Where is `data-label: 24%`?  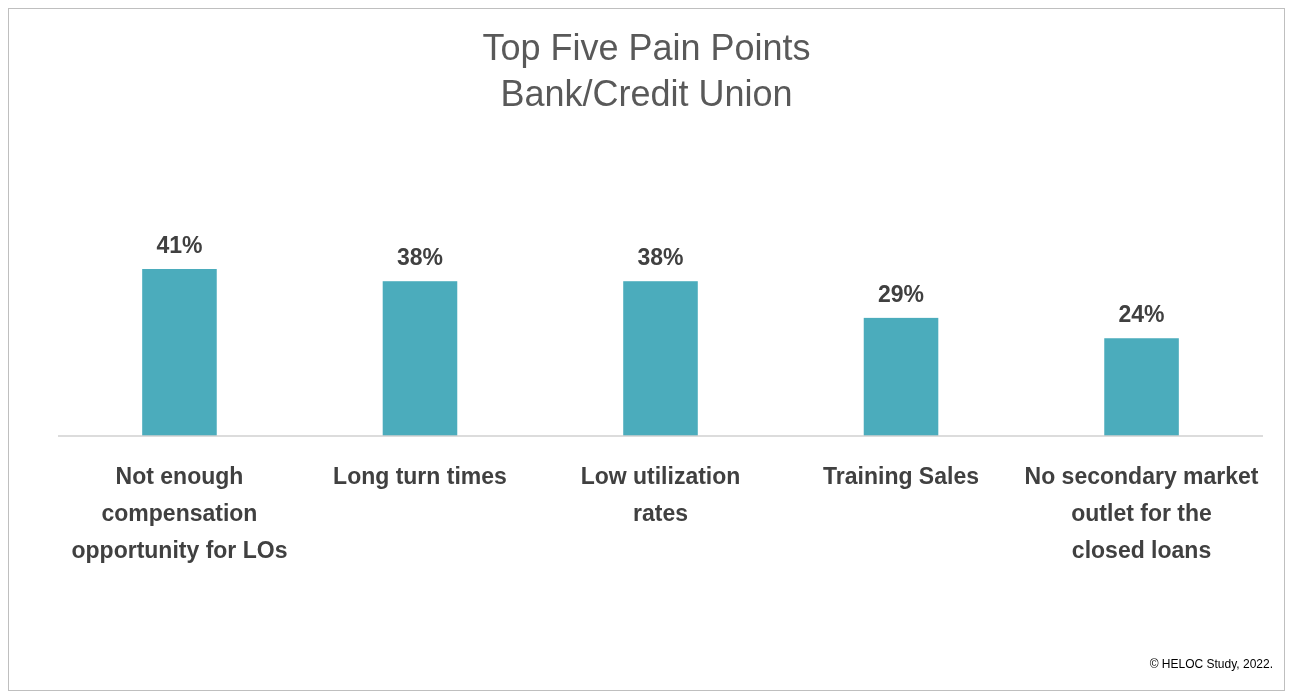
data-label: 24% is located at coordinates (1141, 314).